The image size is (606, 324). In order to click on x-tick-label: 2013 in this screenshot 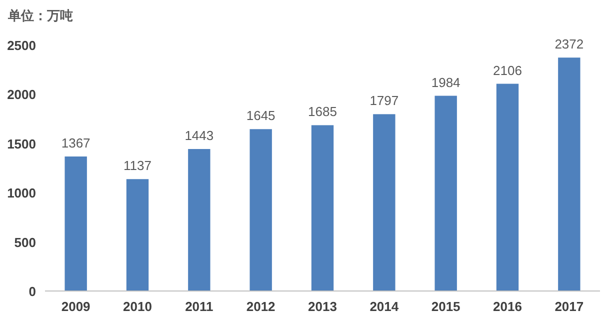, I will do `click(322, 306)`.